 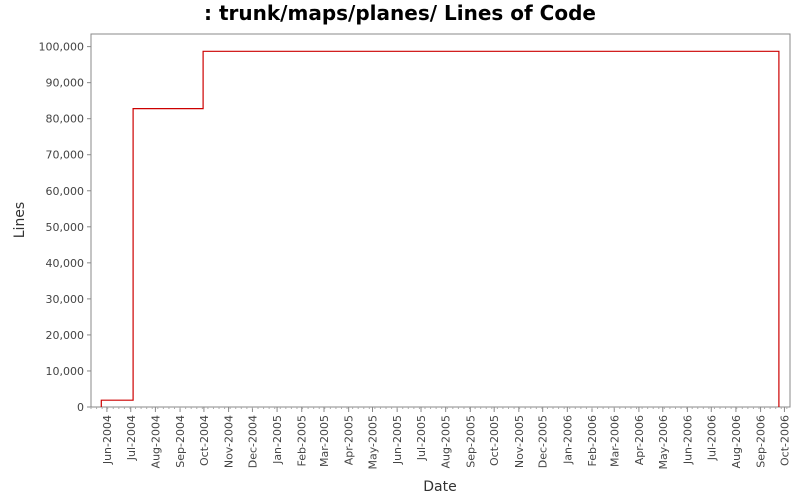 I want to click on x-tick-label: Jul-2005, so click(x=421, y=438).